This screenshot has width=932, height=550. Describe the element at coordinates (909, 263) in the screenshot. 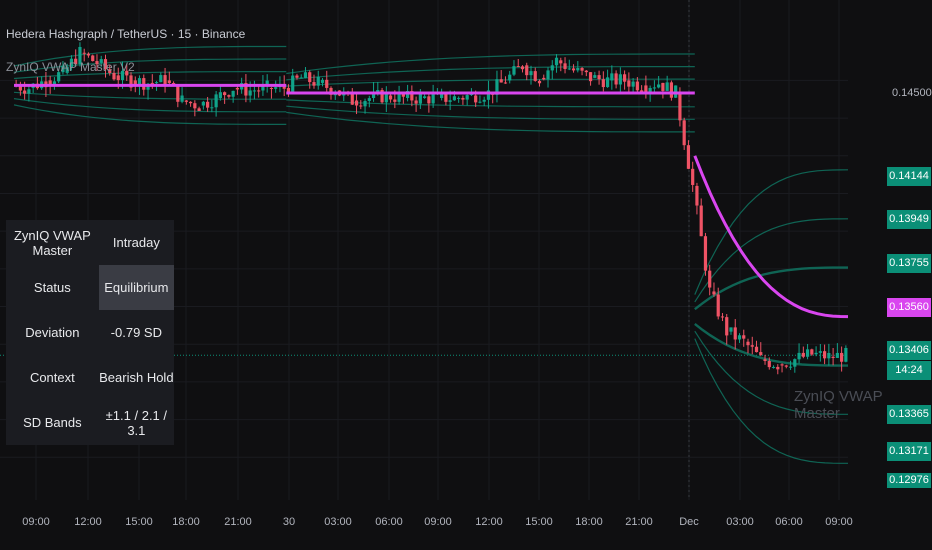

I see `price-tag-band: 0.13755` at that location.